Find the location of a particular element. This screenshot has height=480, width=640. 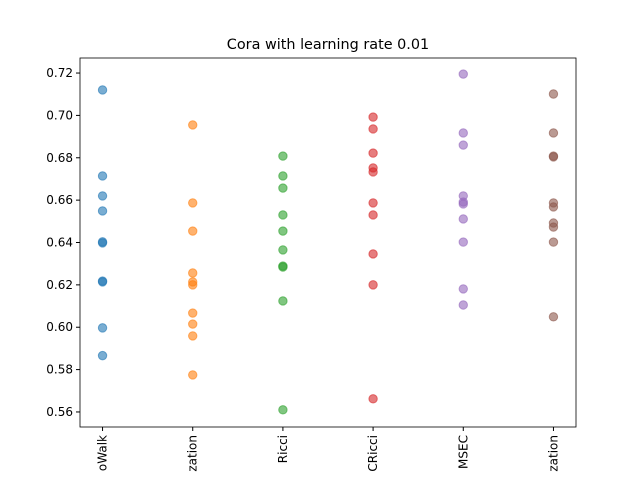

y-tick-label: 0.58 is located at coordinates (59, 370).